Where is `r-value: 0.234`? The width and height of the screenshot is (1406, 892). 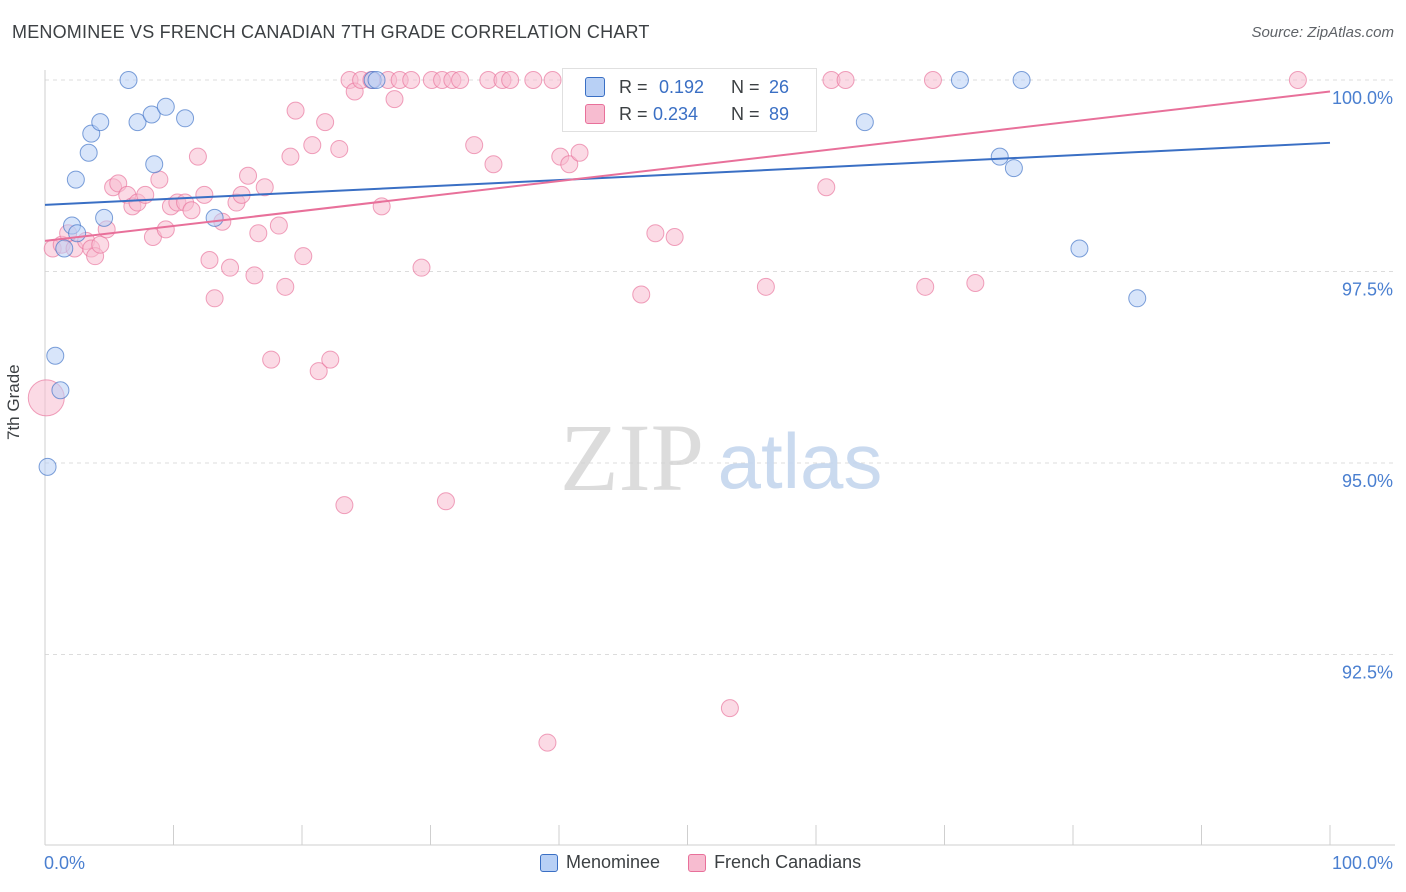
r-value: 0.234 is located at coordinates (676, 113).